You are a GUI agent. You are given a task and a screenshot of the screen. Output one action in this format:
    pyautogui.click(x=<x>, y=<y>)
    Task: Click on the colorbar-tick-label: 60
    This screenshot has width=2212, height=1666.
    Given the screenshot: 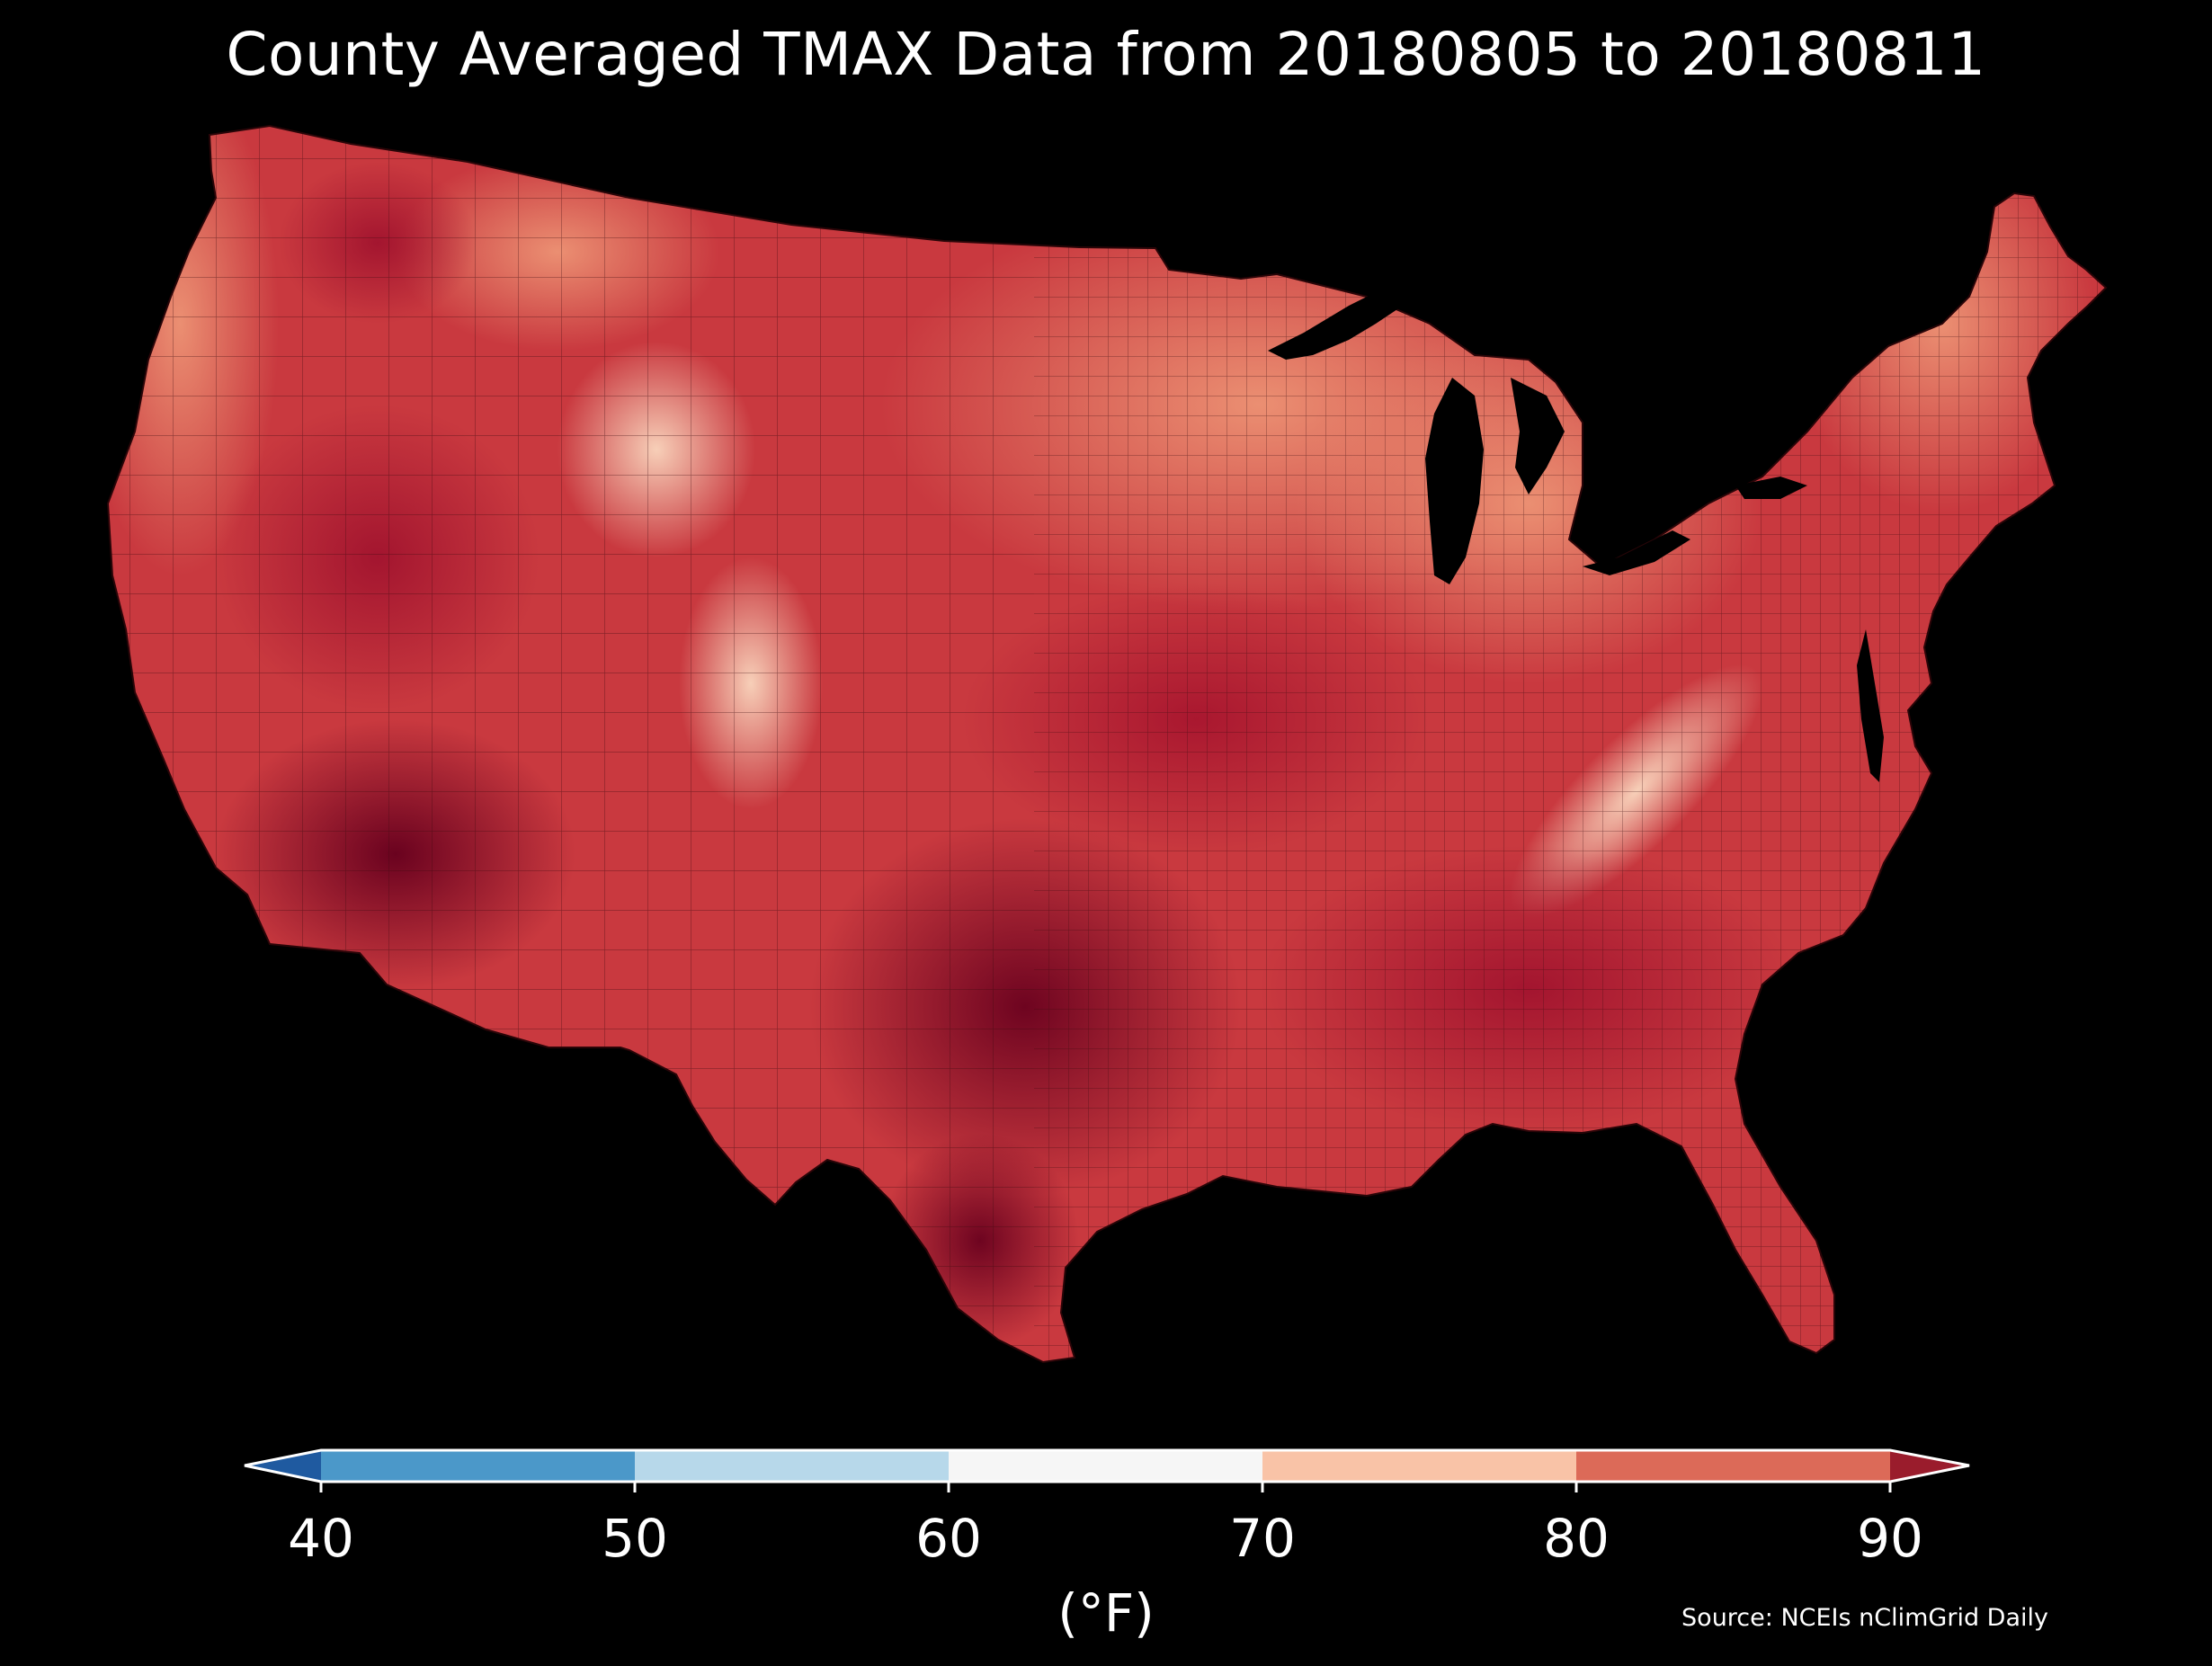 What is the action you would take?
    pyautogui.click(x=948, y=1538)
    